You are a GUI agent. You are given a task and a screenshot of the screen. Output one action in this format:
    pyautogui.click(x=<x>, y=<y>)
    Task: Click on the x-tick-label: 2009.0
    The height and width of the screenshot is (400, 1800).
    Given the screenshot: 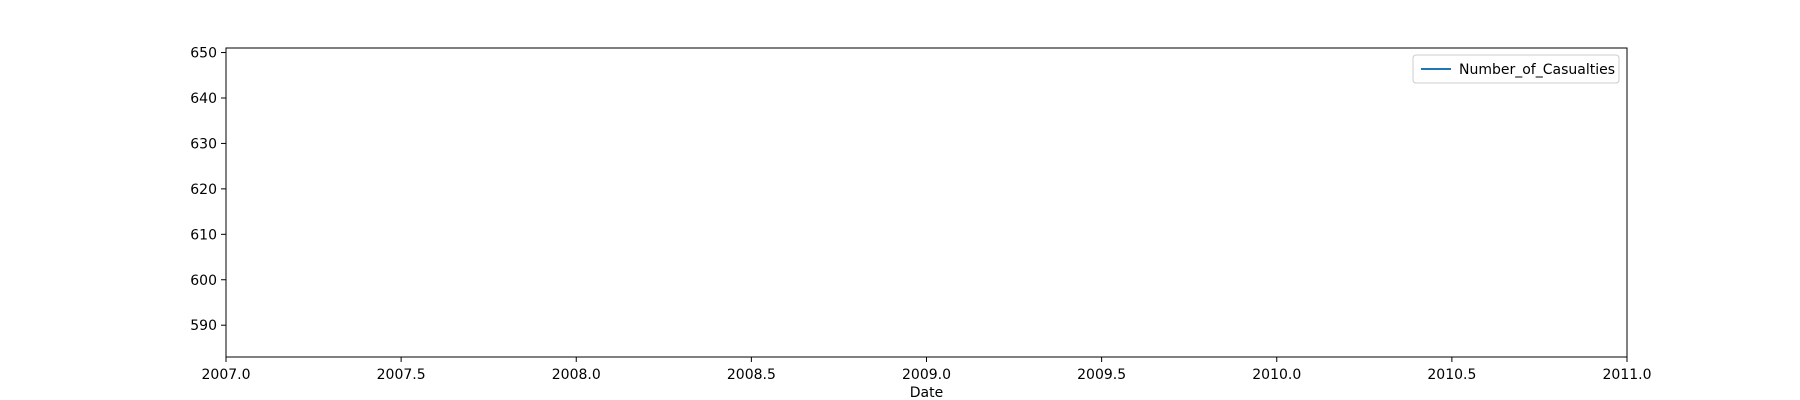 What is the action you would take?
    pyautogui.click(x=926, y=375)
    